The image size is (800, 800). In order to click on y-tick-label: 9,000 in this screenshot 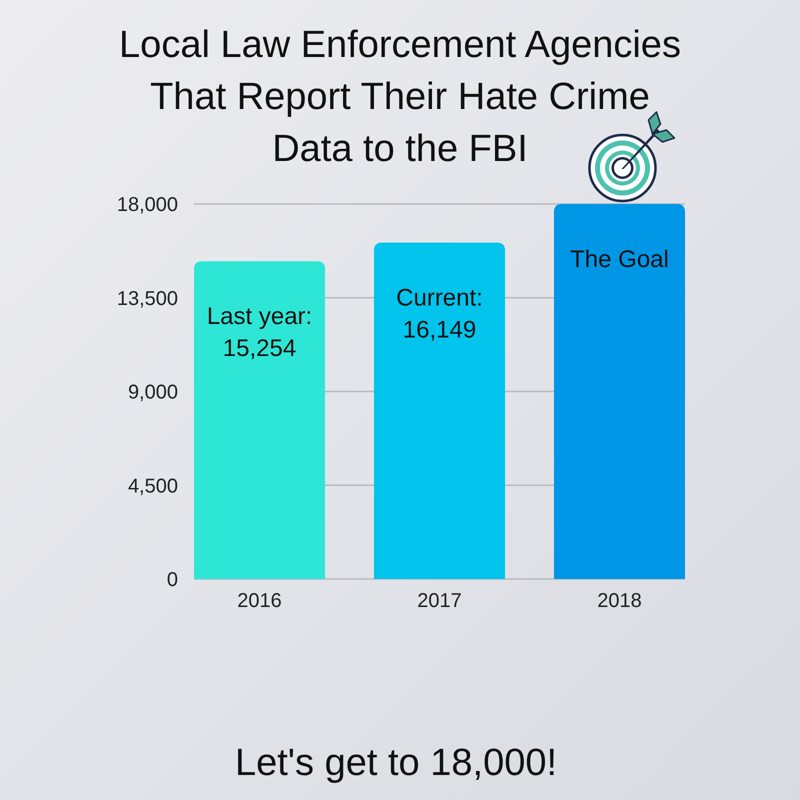, I will do `click(153, 393)`.